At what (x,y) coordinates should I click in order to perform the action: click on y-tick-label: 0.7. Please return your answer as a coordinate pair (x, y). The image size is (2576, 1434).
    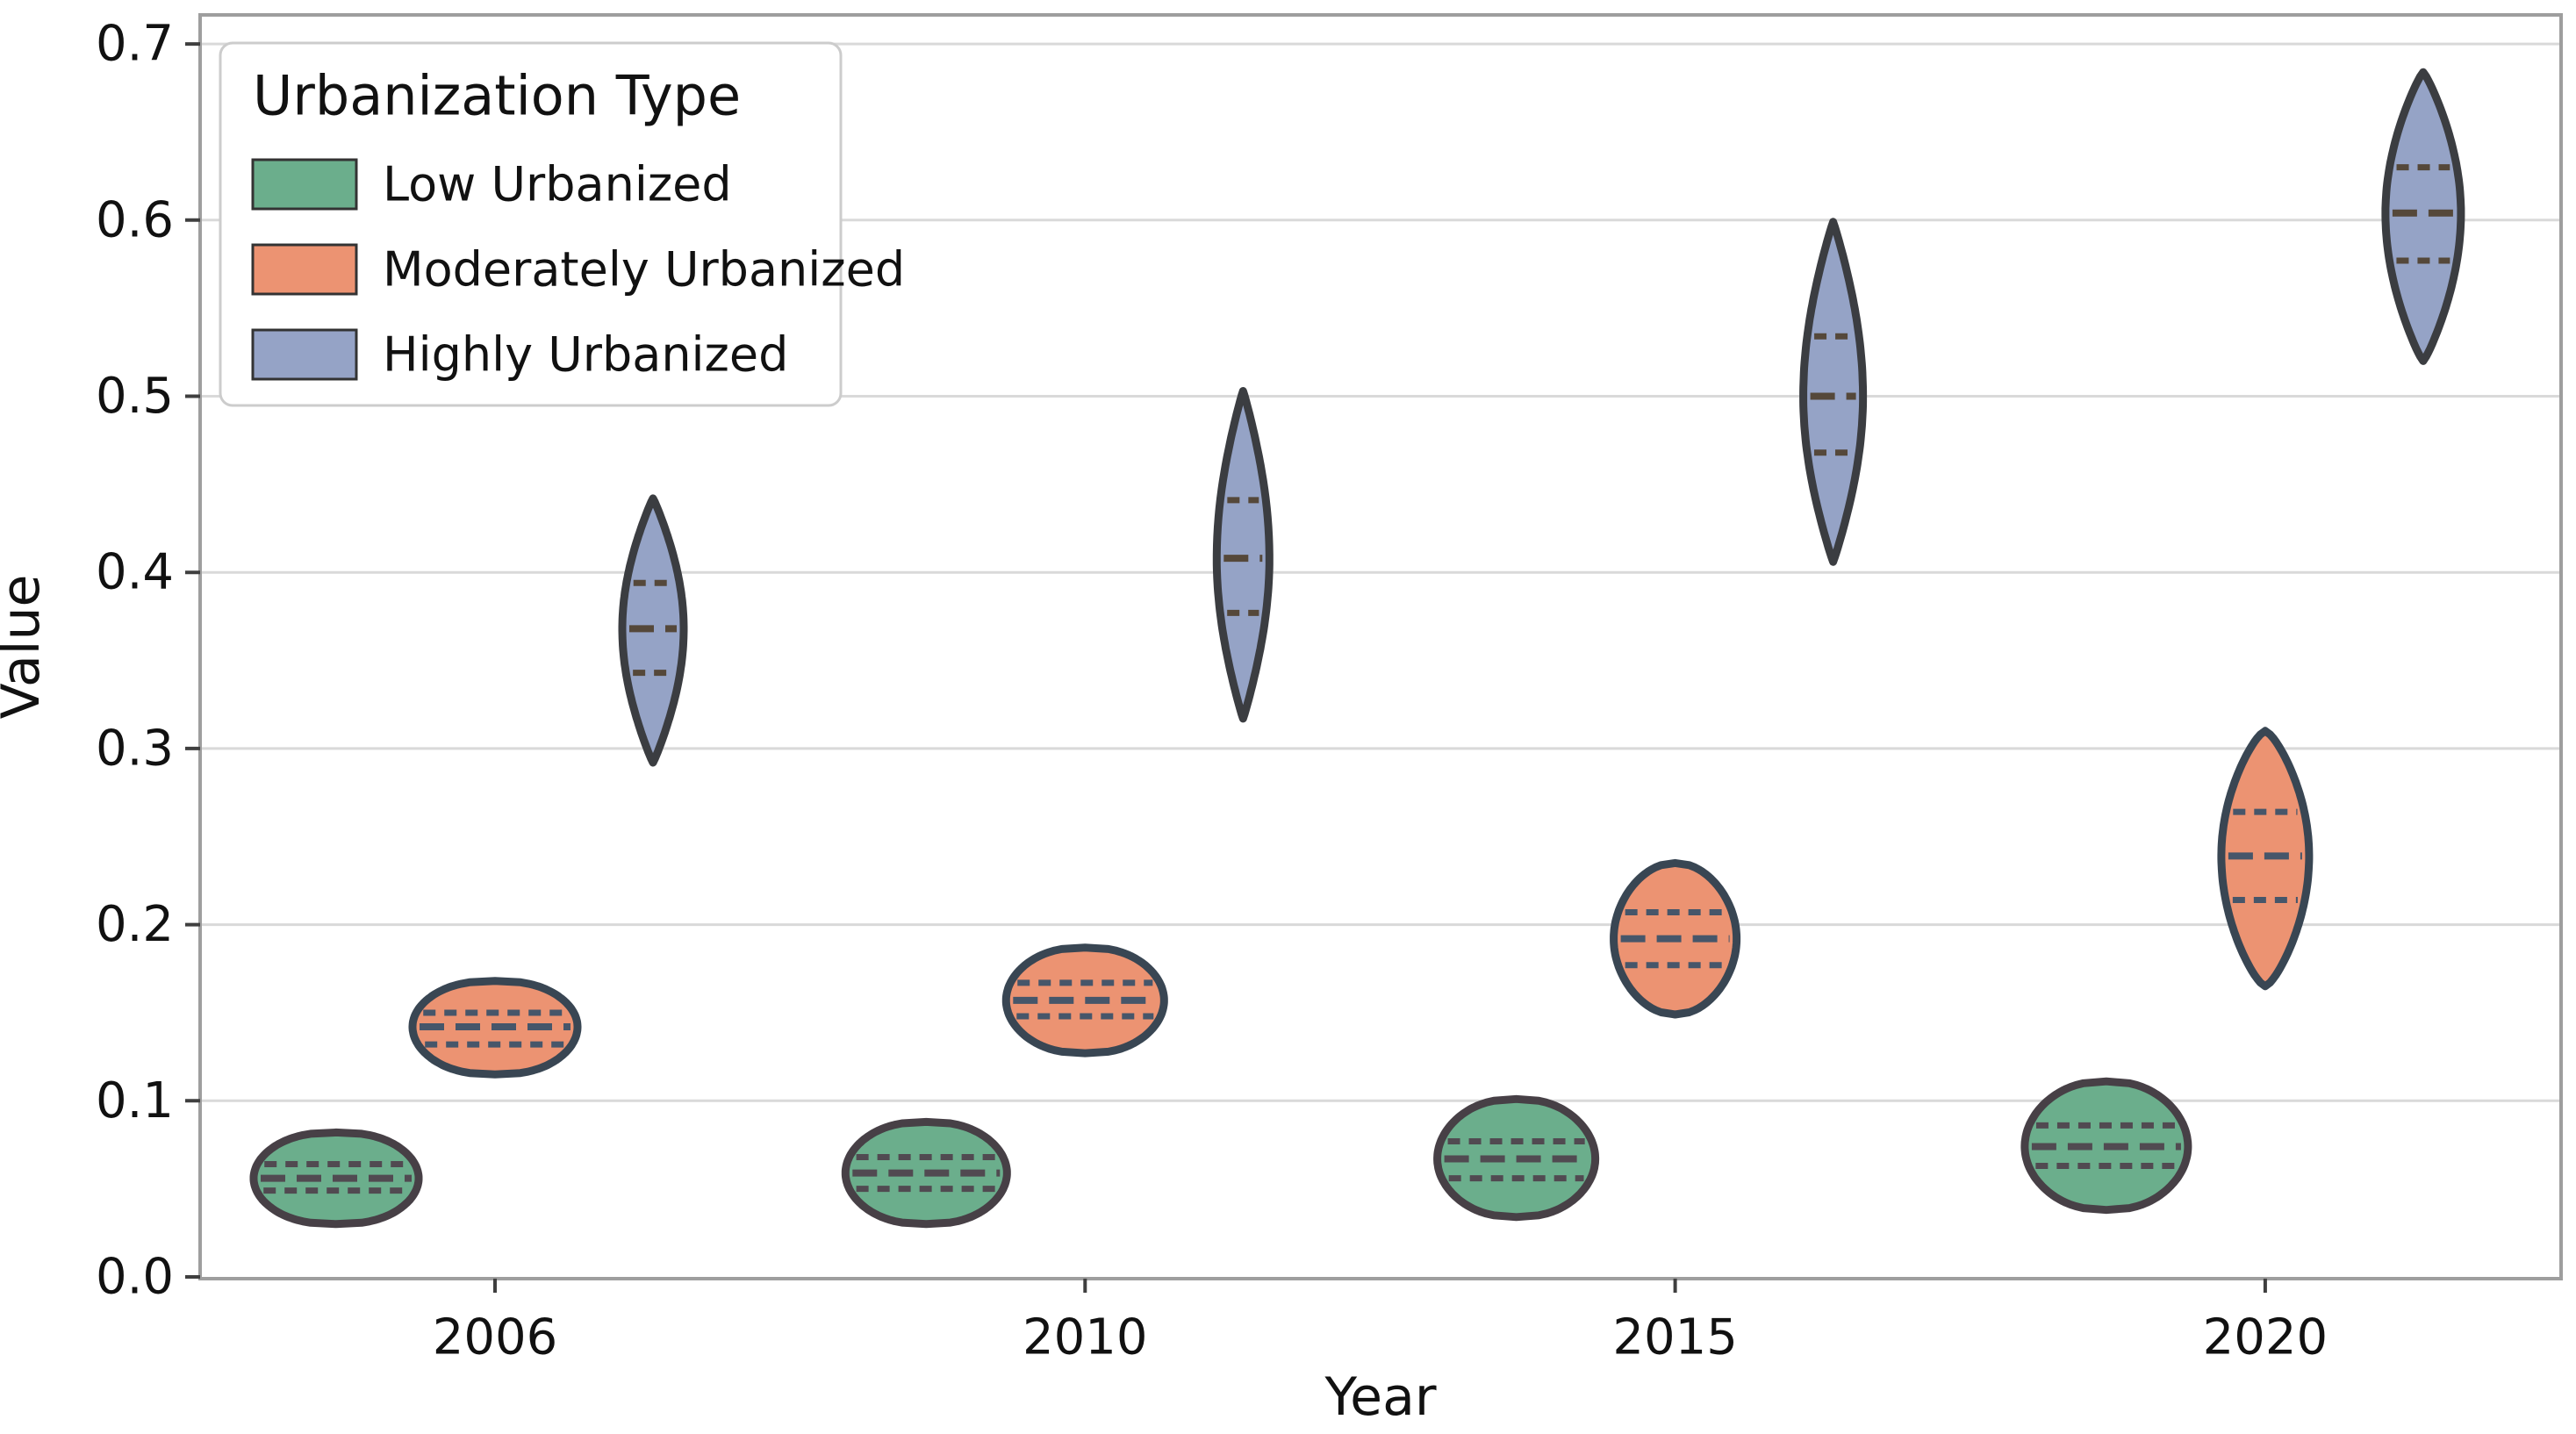
    Looking at the image, I should click on (135, 44).